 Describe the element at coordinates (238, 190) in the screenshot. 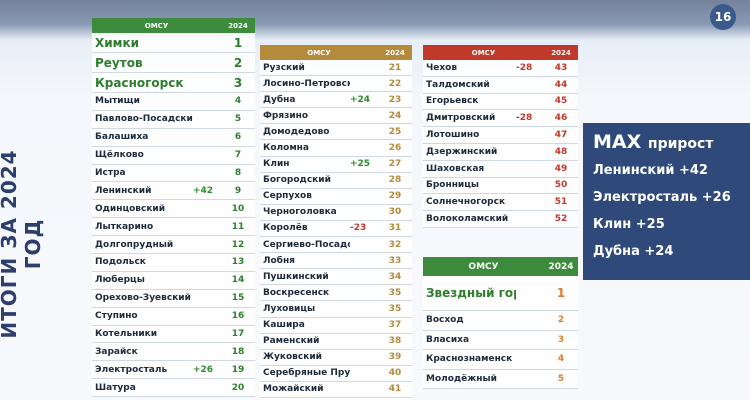

I see `rank: 9` at that location.